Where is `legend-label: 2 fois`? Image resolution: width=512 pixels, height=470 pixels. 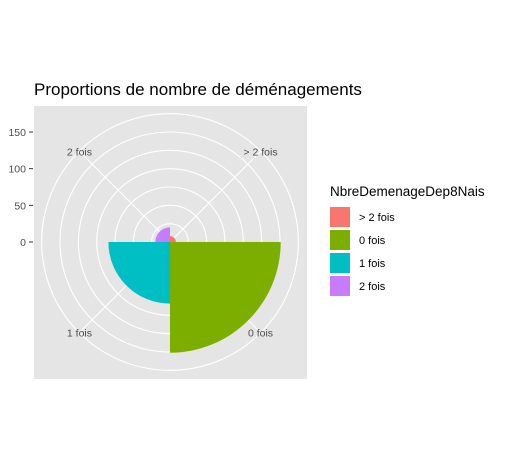
legend-label: 2 fois is located at coordinates (372, 287).